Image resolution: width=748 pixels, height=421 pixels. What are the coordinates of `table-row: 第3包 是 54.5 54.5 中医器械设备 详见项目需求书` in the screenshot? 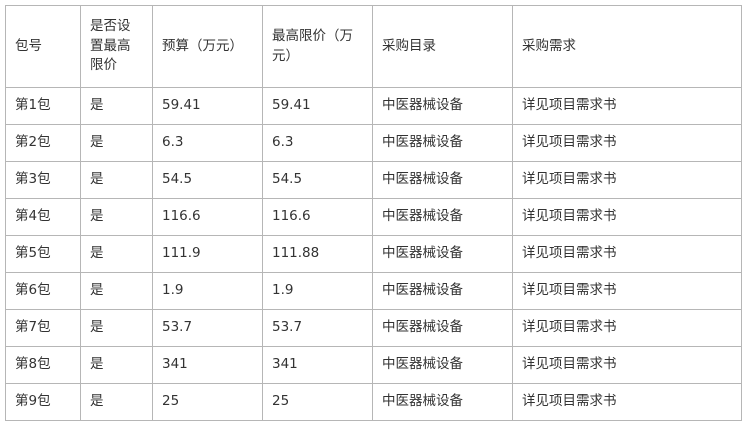 It's located at (373, 180).